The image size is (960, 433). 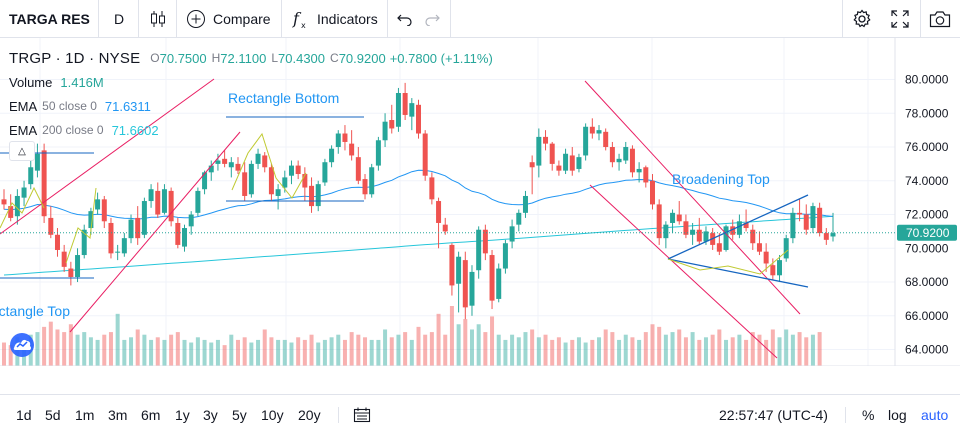 What do you see at coordinates (24, 415) in the screenshot?
I see `range-1d: 1d` at bounding box center [24, 415].